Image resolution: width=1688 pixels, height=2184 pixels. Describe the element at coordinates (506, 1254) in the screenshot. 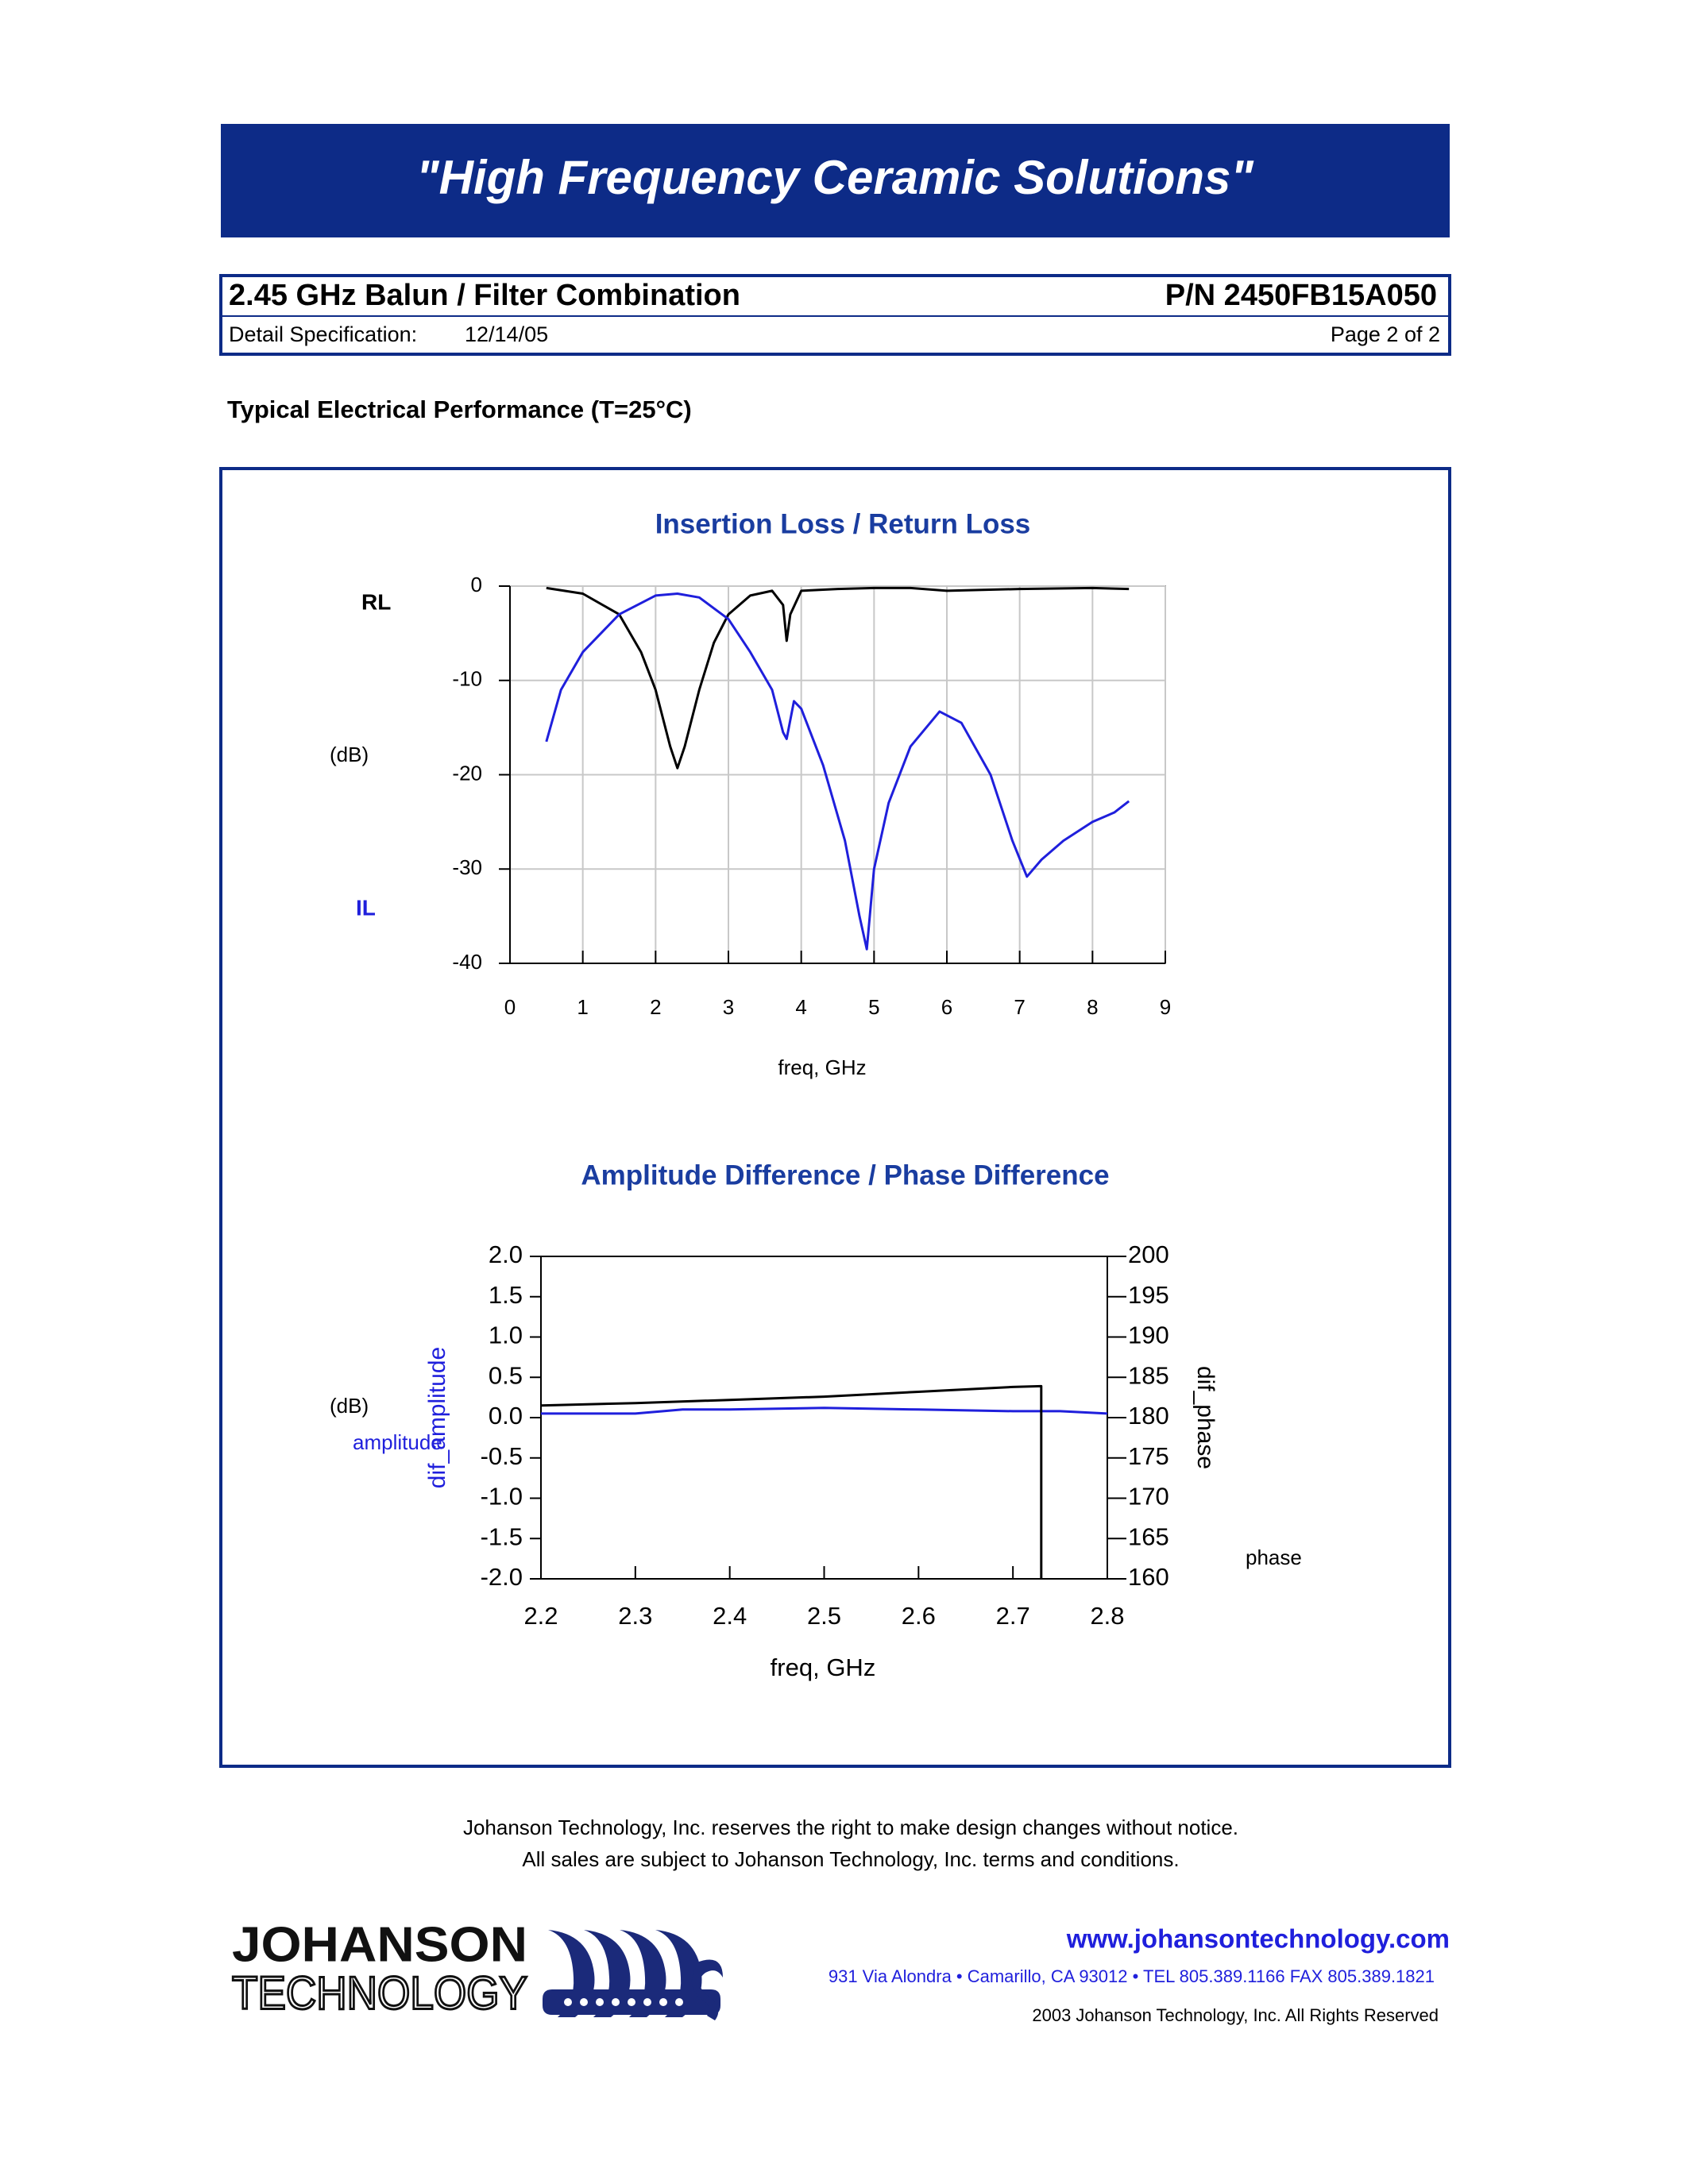

I see `y-tick-label: 2.0` at that location.